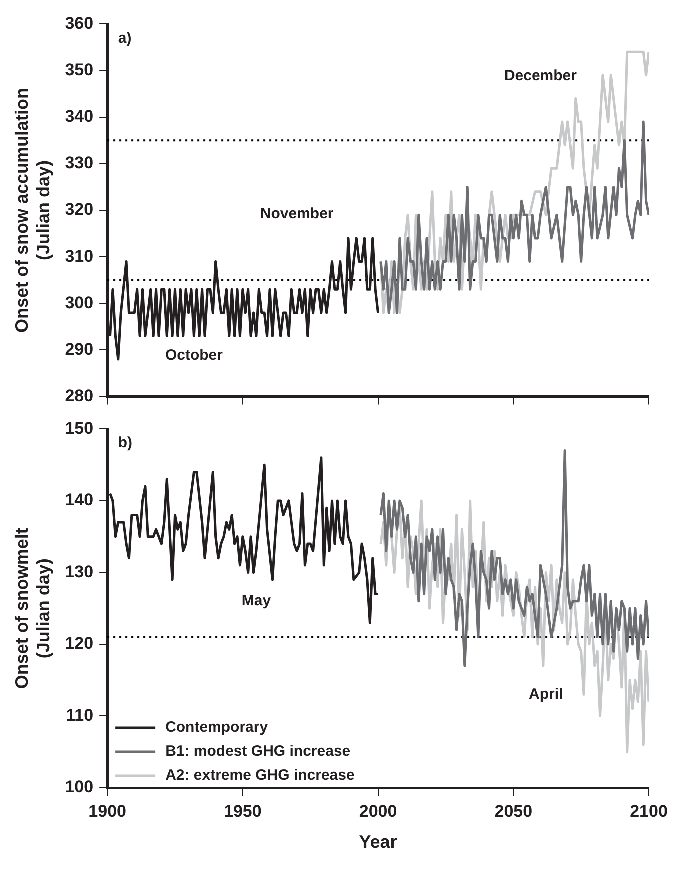 Image resolution: width=694 pixels, height=873 pixels. What do you see at coordinates (297, 213) in the screenshot?
I see `annotation: November` at bounding box center [297, 213].